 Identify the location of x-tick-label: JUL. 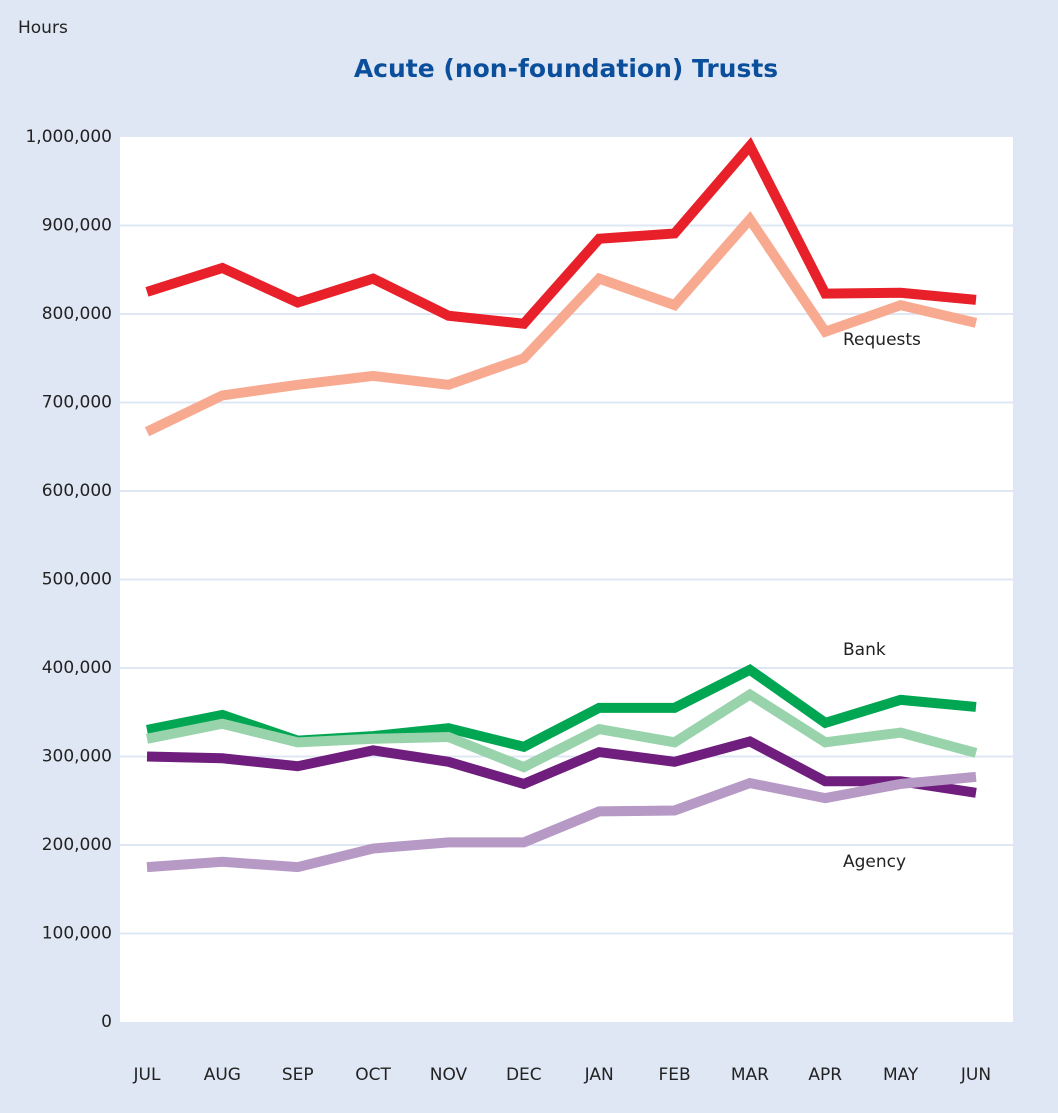
(147, 1075).